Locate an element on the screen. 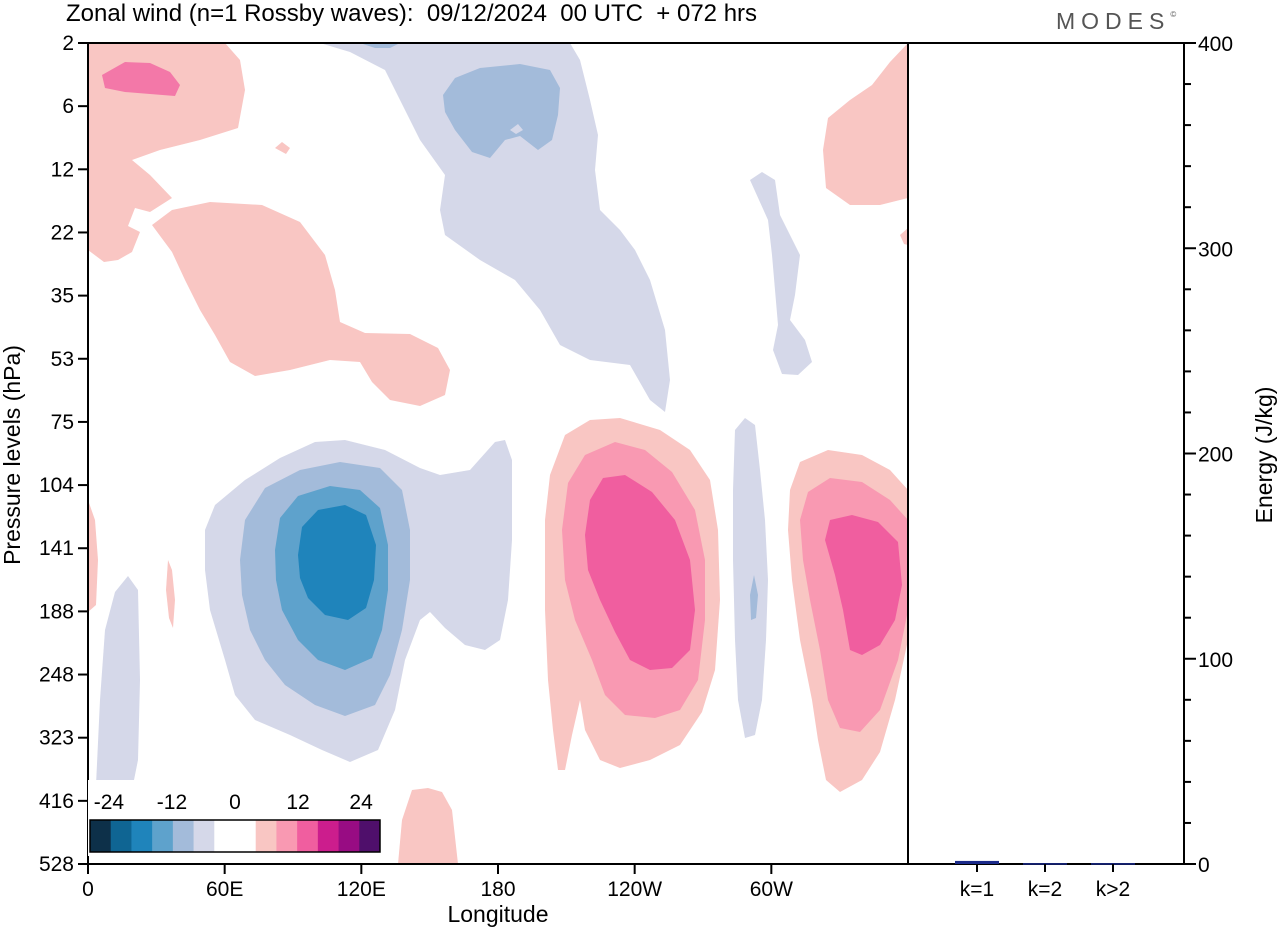  energy-tick-label: 100 is located at coordinates (1215, 660).